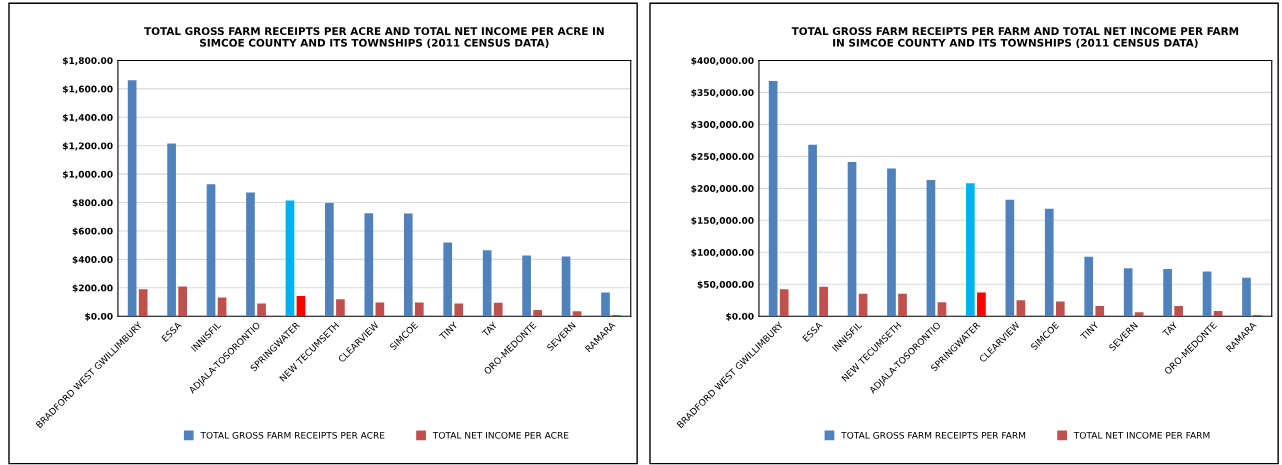 The height and width of the screenshot is (465, 1282). I want to click on y-tick-label: $1,000.00, so click(87, 174).